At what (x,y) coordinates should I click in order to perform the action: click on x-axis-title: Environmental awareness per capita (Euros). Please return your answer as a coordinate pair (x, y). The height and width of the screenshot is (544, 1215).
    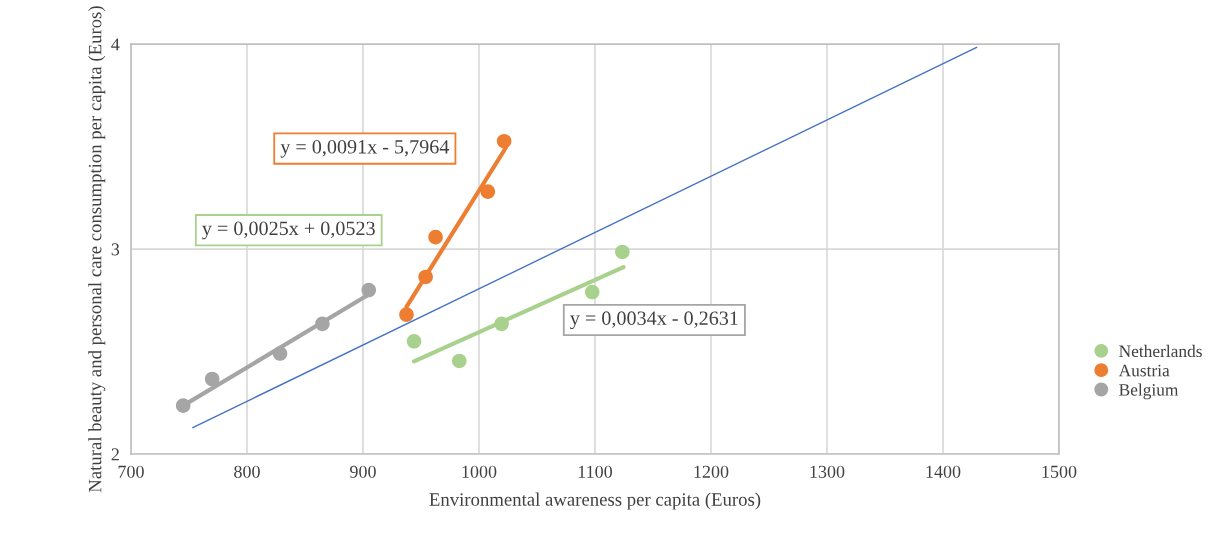
    Looking at the image, I should click on (595, 501).